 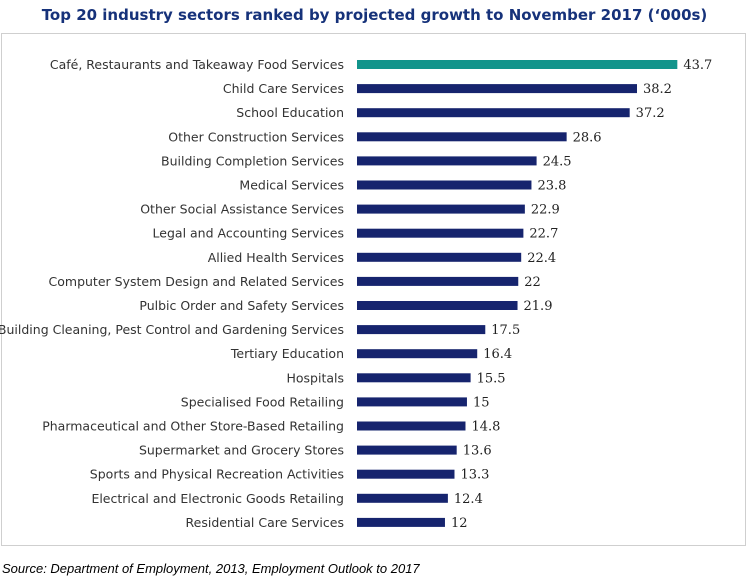 What do you see at coordinates (315, 377) in the screenshot?
I see `category-label: Hospitals` at bounding box center [315, 377].